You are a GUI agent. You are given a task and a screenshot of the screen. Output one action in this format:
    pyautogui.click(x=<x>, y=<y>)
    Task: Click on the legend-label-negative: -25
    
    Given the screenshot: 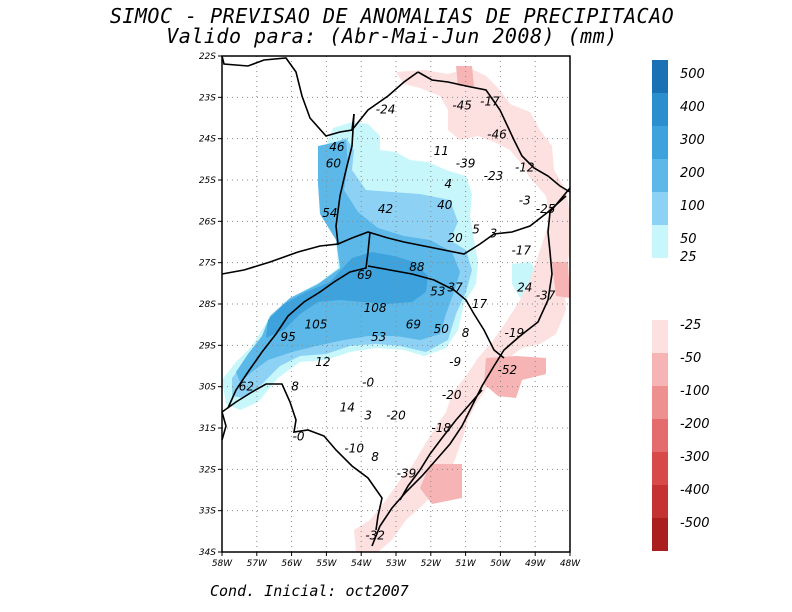 What is the action you would take?
    pyautogui.click(x=690, y=325)
    